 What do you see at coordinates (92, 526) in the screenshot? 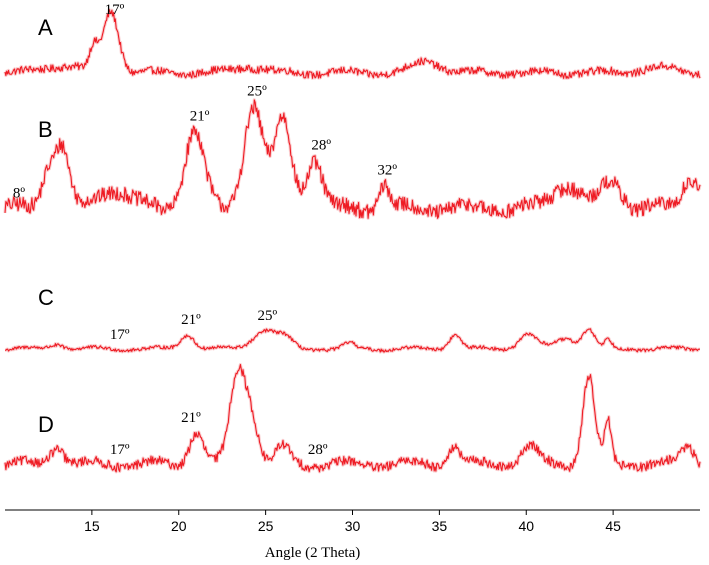
I see `x-tick-label-15: 15` at bounding box center [92, 526].